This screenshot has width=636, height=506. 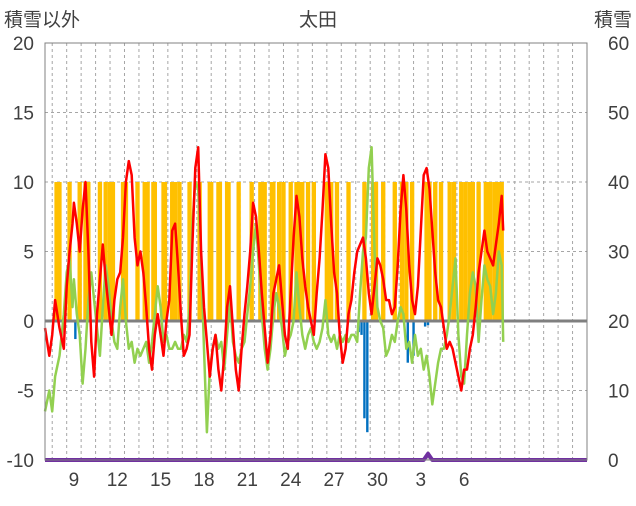 I want to click on left-tick-label: 5, so click(x=28, y=253).